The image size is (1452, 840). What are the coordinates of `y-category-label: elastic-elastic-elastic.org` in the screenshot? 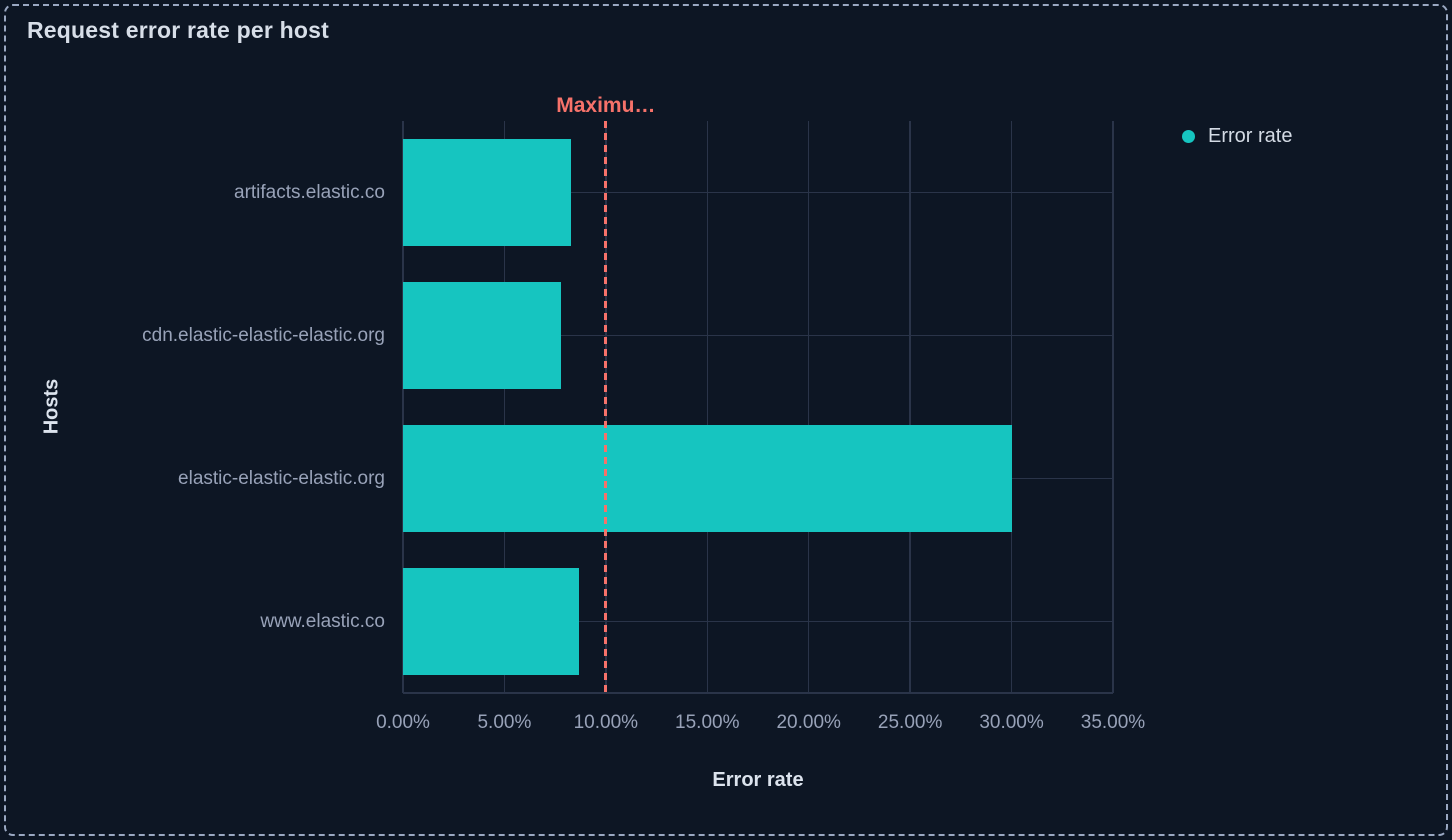 It's located at (281, 478).